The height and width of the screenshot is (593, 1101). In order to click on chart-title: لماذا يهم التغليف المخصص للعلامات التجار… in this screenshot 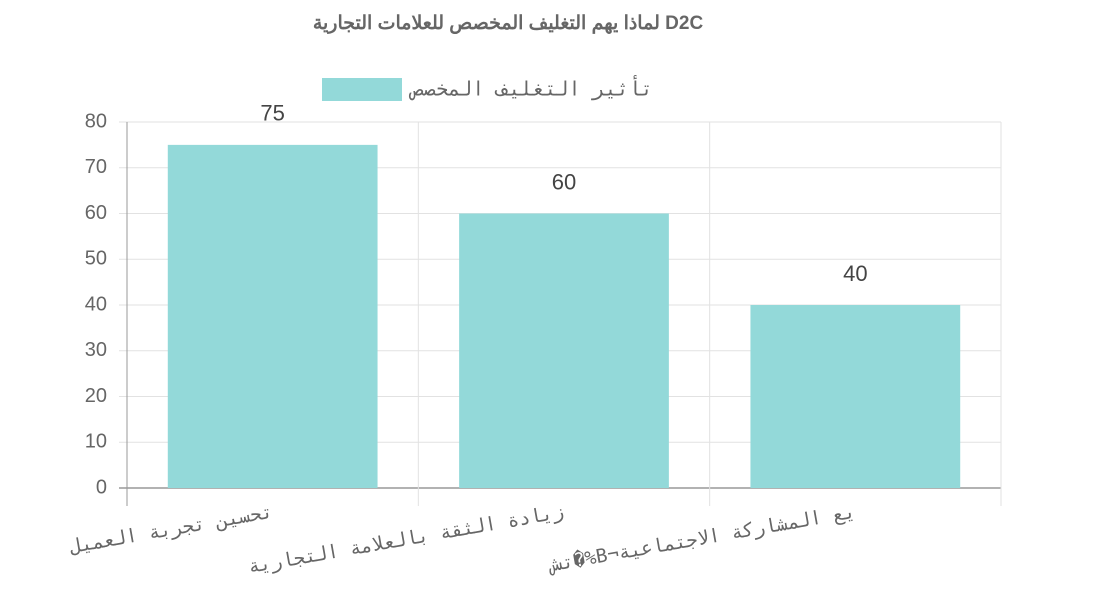, I will do `click(508, 23)`.